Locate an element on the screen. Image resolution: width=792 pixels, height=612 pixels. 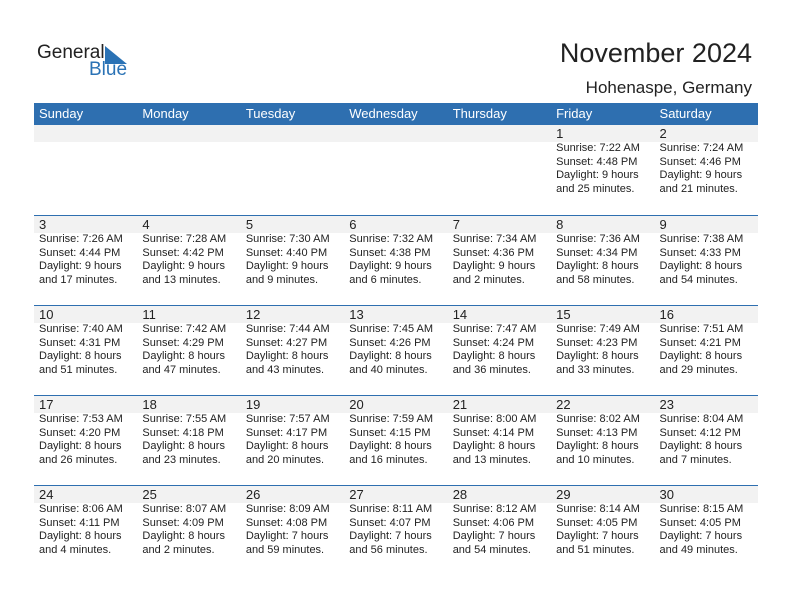
sunset: Sunset: 4:33 PM is located at coordinates (700, 252).